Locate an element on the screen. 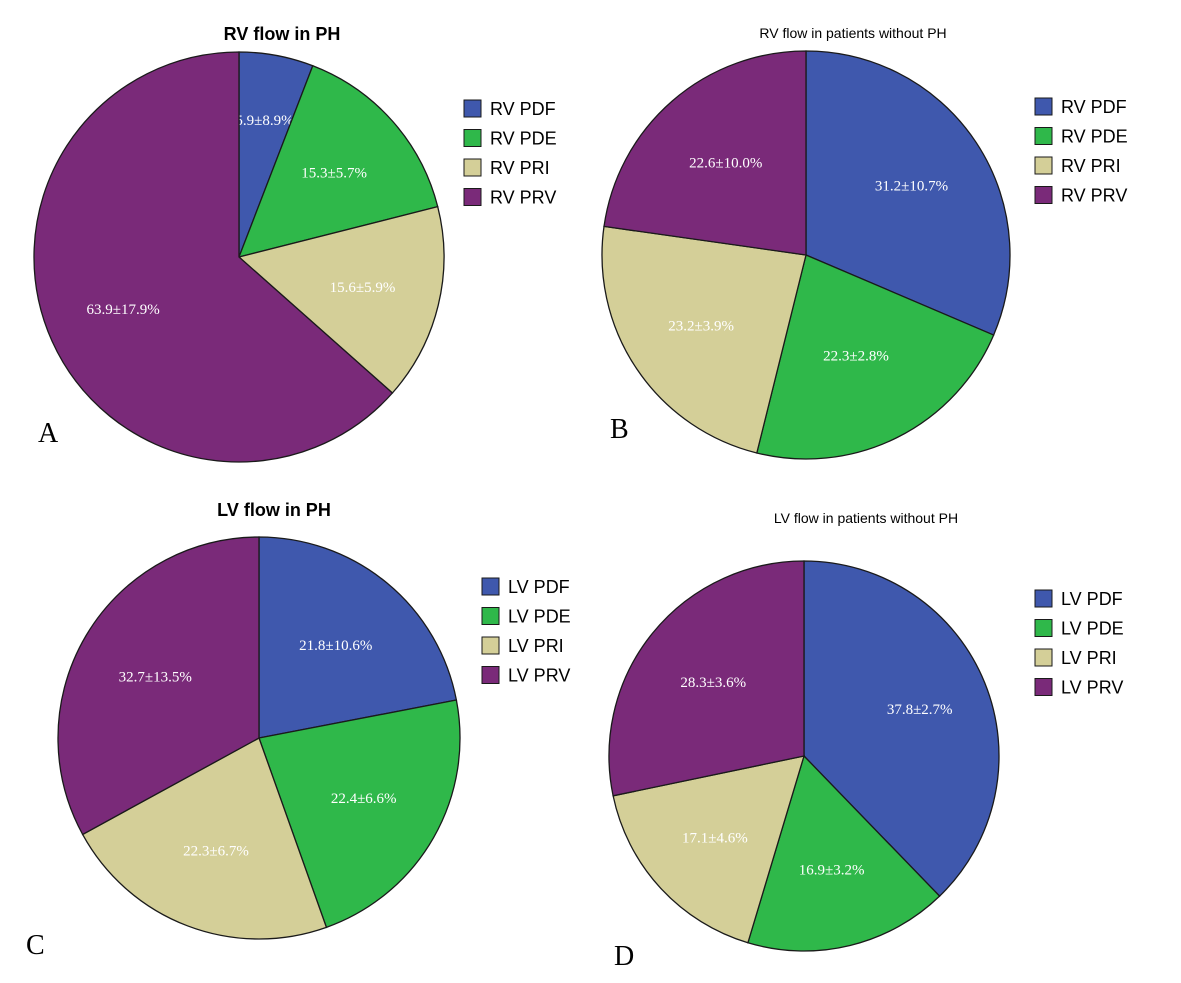  slice-label: 21.8±10.6% is located at coordinates (335, 646).